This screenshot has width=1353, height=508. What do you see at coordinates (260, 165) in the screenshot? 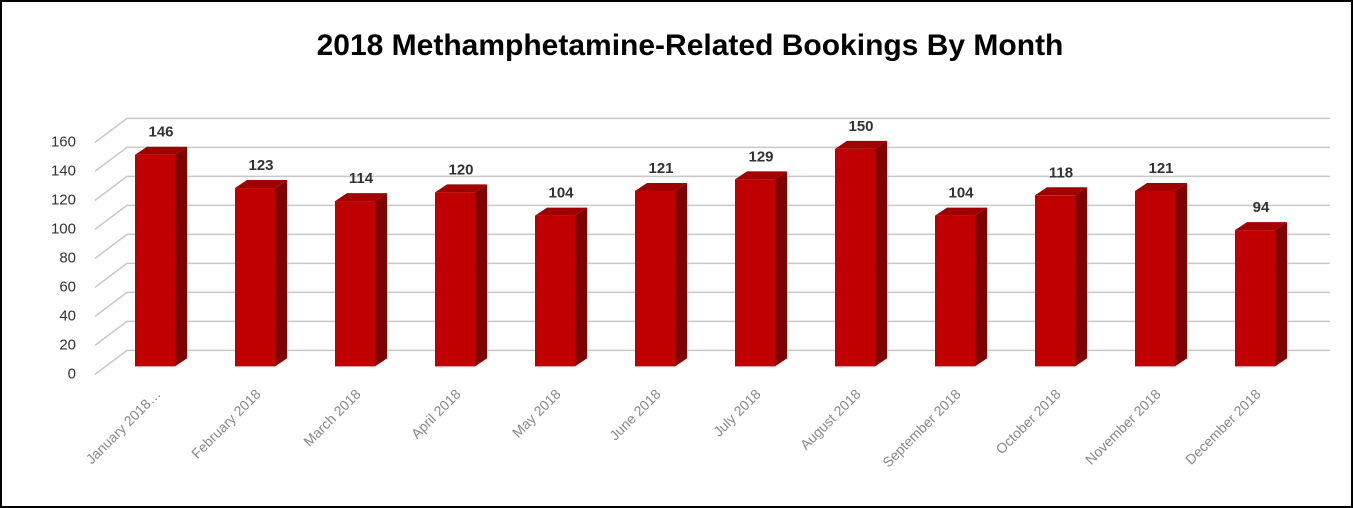
I see `value-label: 123` at bounding box center [260, 165].